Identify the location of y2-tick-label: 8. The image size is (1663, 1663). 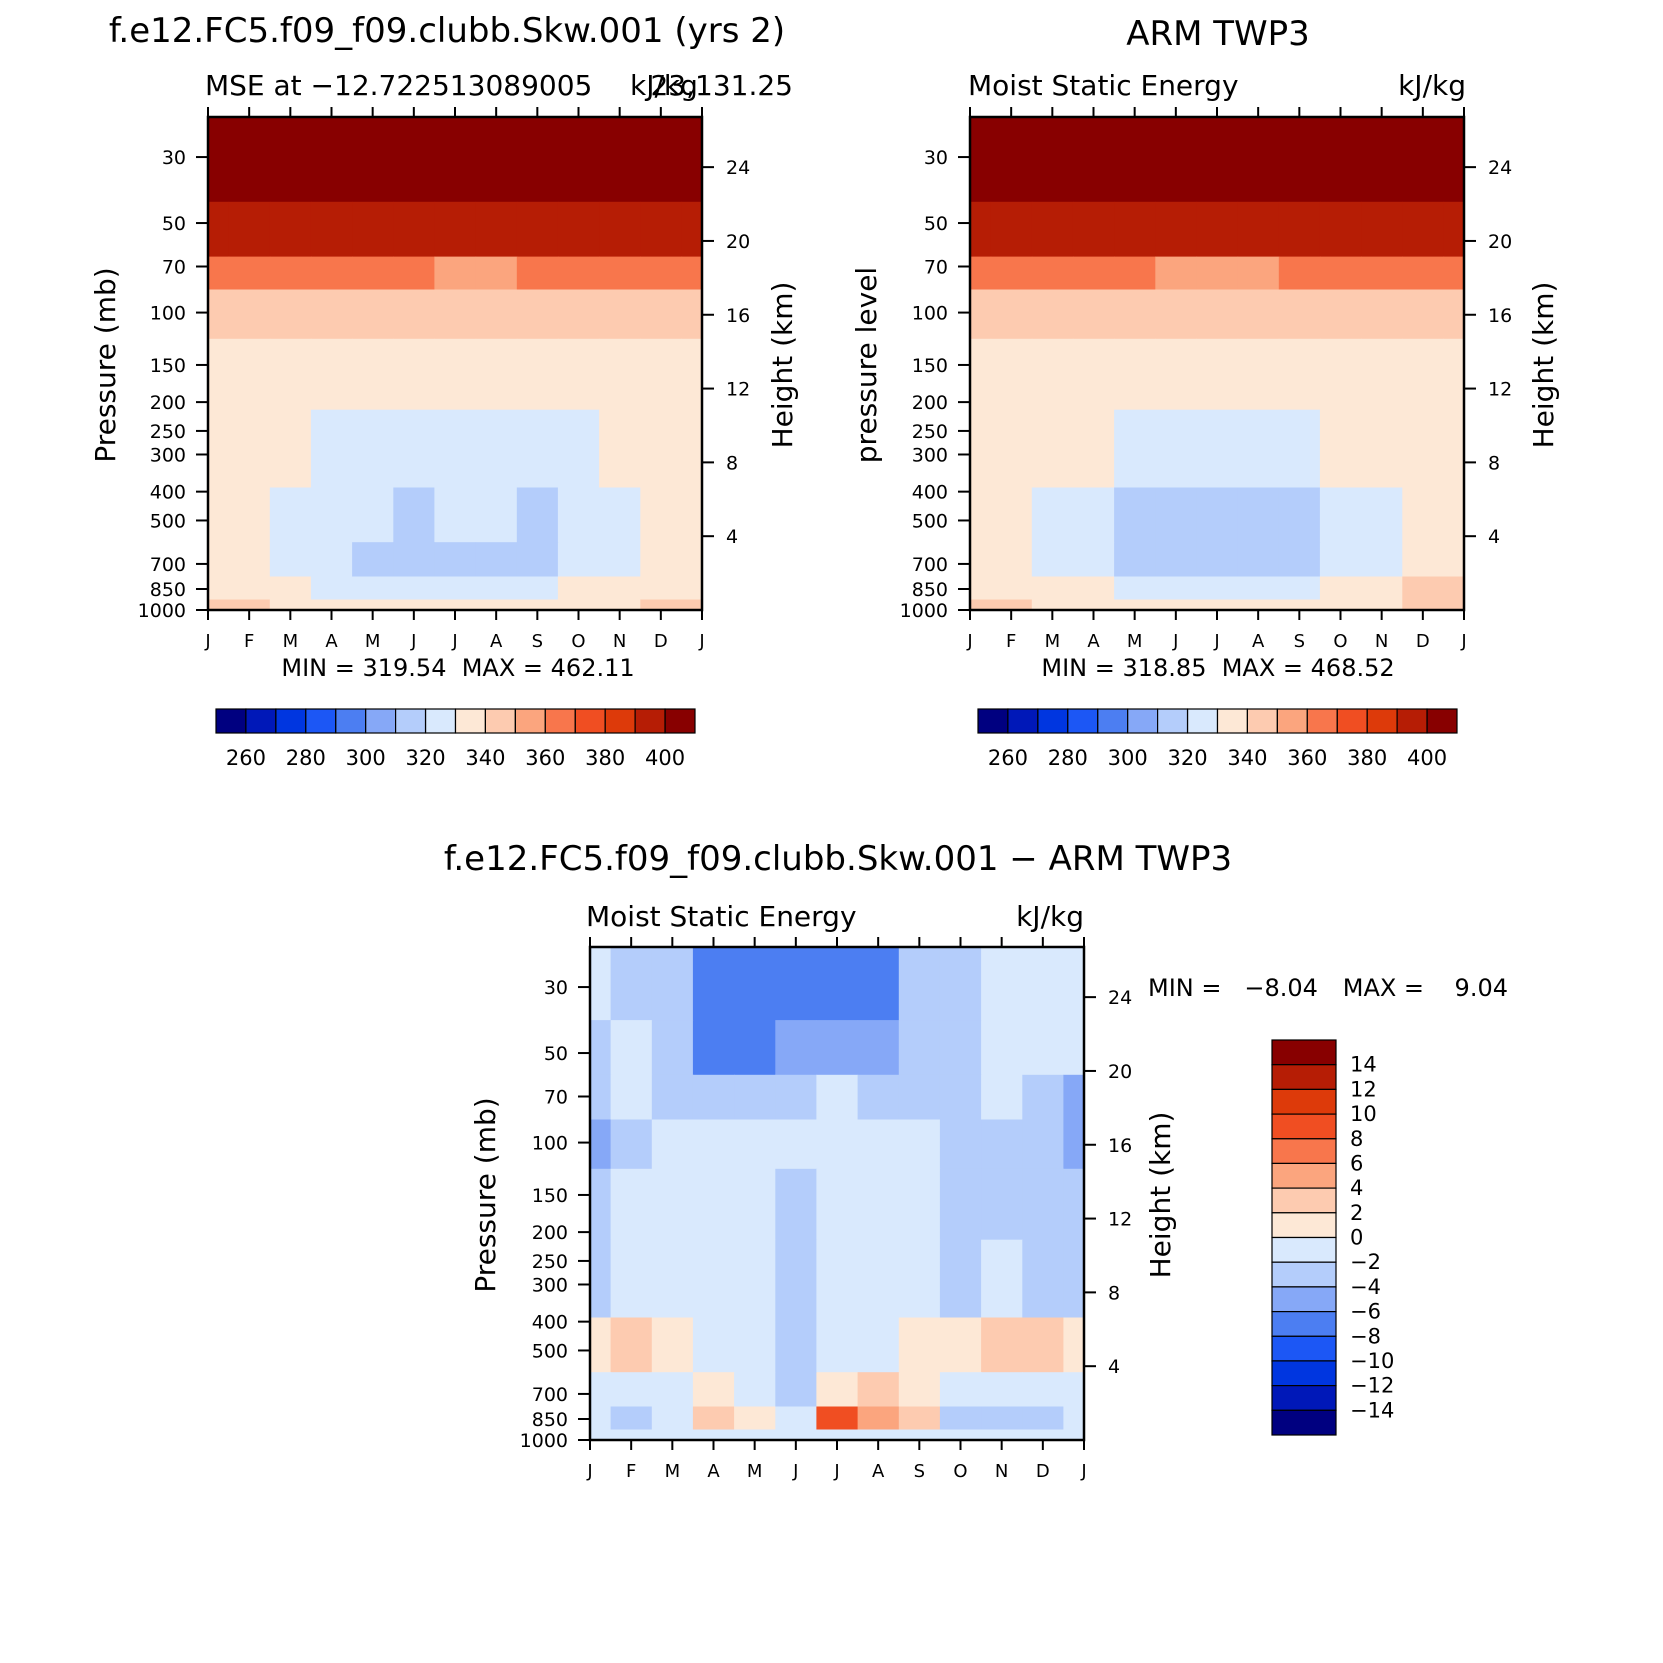
(1494, 463).